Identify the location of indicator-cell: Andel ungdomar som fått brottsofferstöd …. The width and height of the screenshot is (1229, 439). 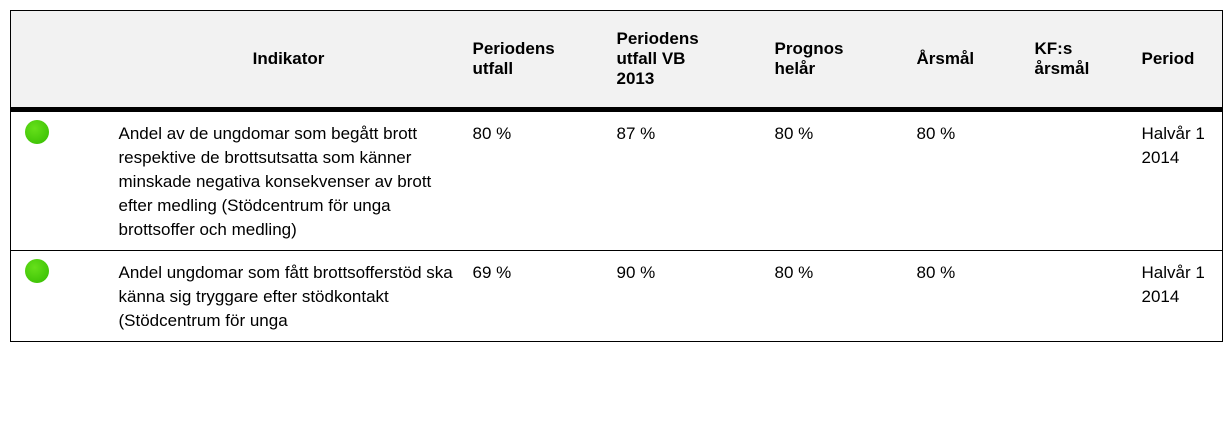
(288, 296).